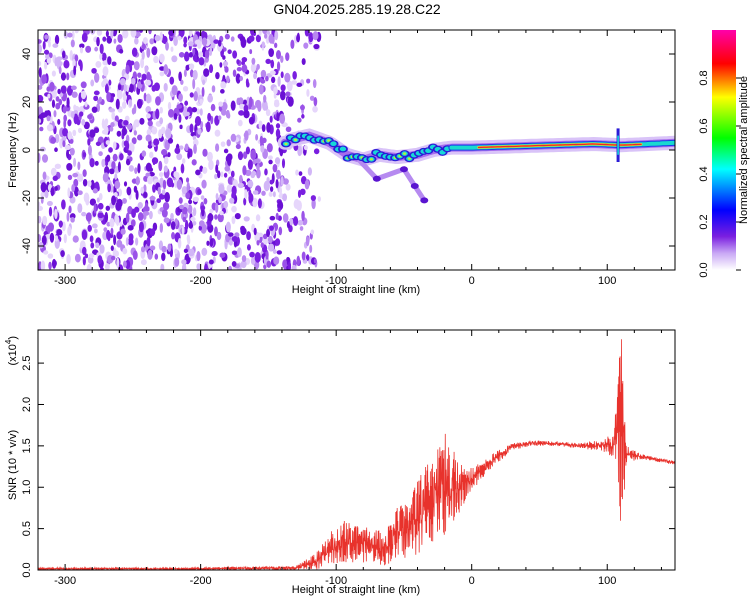 This screenshot has height=600, width=750. Describe the element at coordinates (403, 169) in the screenshot. I see `signal-branch-blob` at that location.